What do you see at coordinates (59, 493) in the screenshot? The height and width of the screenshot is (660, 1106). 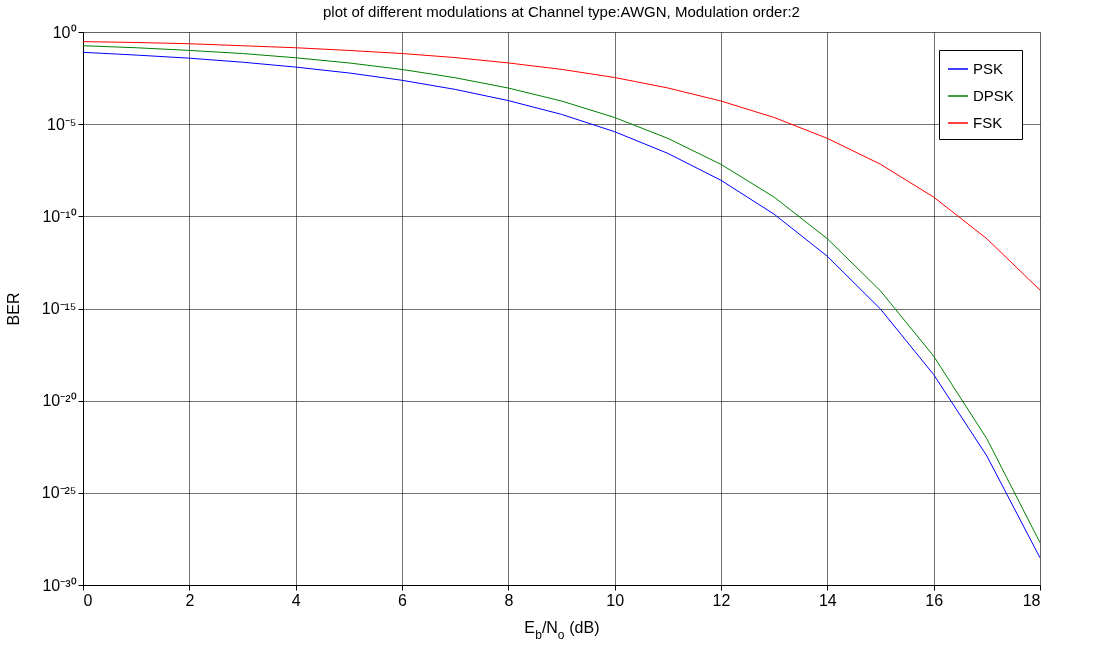 I see `y-tick-label: 10⁻²⁵` at bounding box center [59, 493].